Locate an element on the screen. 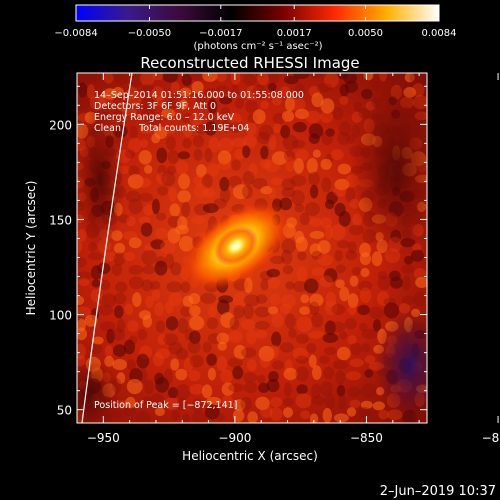 This screenshot has height=500, width=500. x-axis-label: Heliocentric X (arcsec) is located at coordinates (250, 456).